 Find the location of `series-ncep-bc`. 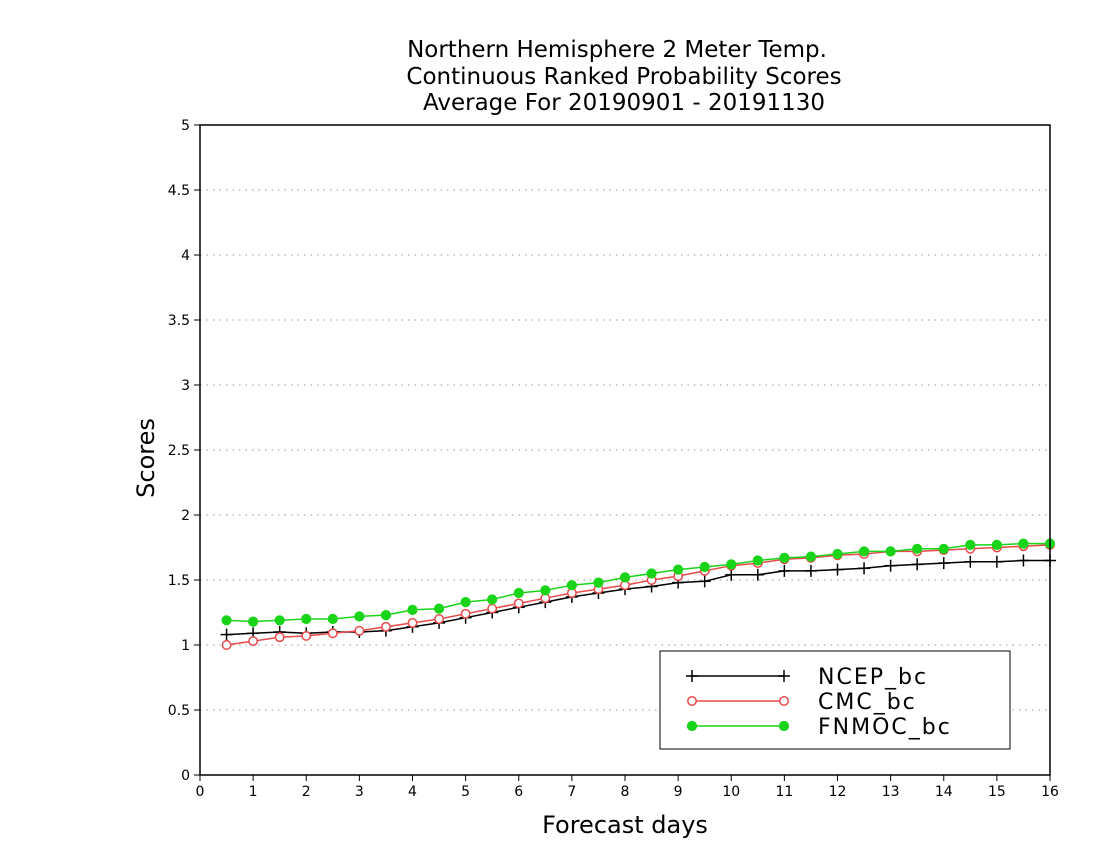

series-ncep-bc is located at coordinates (638, 597).